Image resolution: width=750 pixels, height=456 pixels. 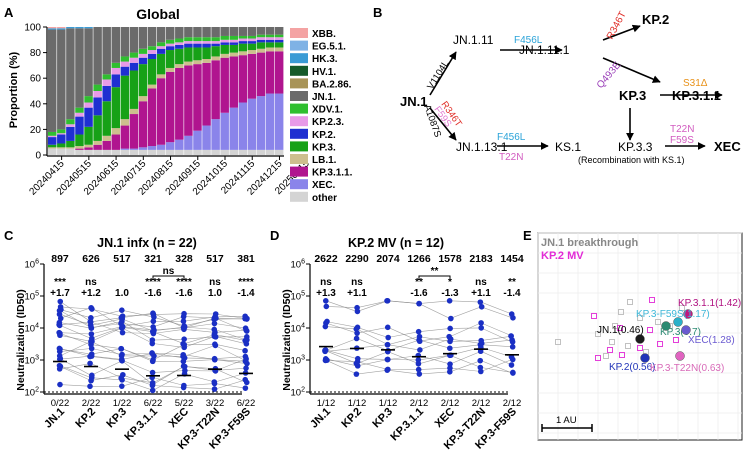 I want to click on below-detection: 6/22, so click(x=153, y=403).